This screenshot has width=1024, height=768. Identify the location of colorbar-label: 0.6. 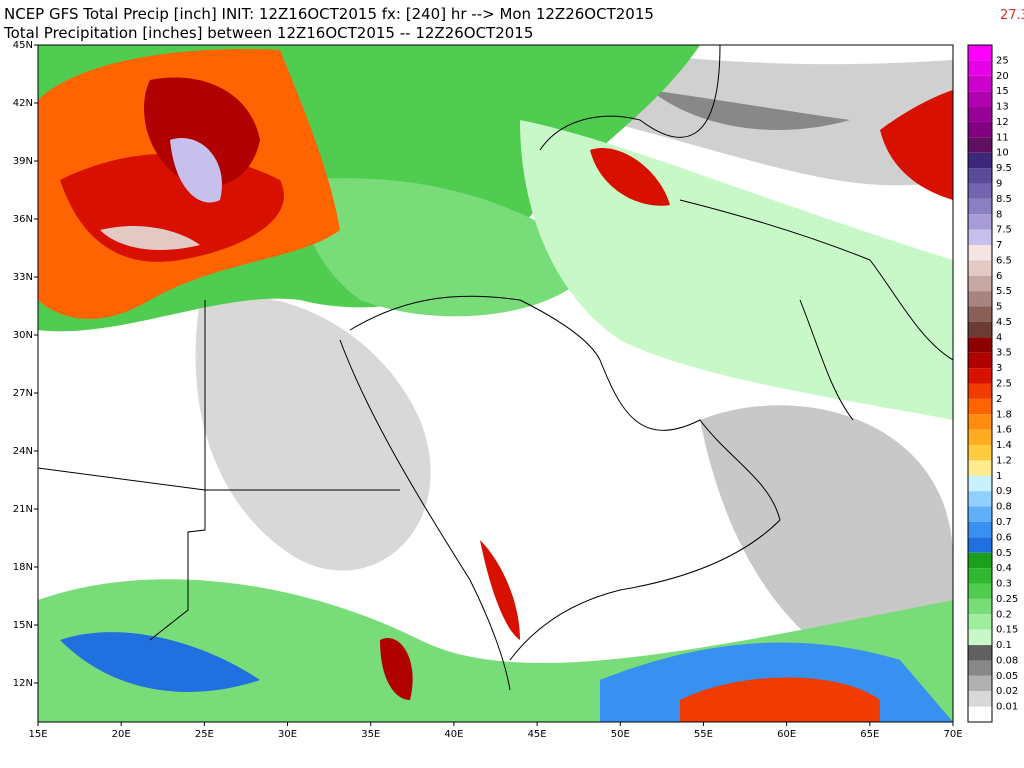
(1004, 537).